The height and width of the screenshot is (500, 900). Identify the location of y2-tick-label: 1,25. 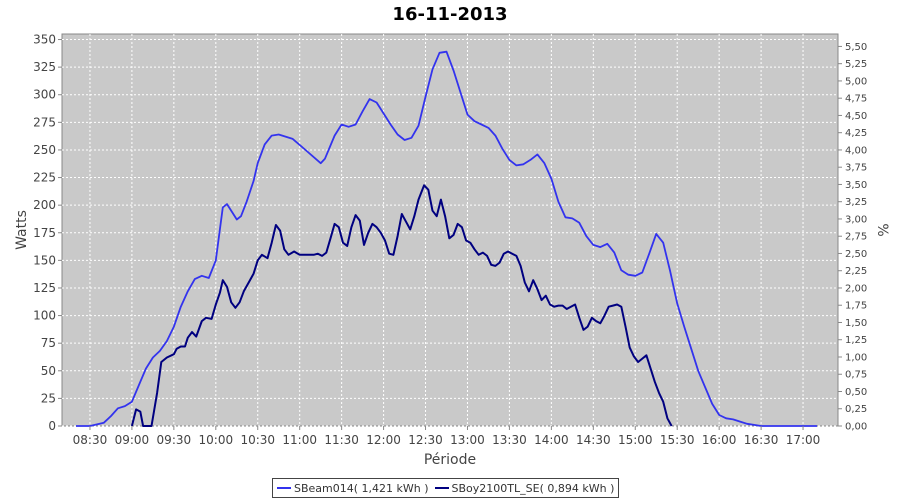
(856, 340).